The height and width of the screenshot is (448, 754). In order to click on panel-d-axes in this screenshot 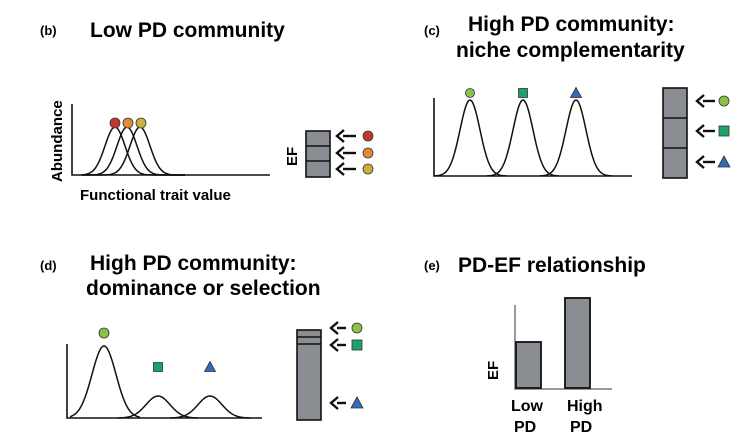, I will do `click(164, 381)`.